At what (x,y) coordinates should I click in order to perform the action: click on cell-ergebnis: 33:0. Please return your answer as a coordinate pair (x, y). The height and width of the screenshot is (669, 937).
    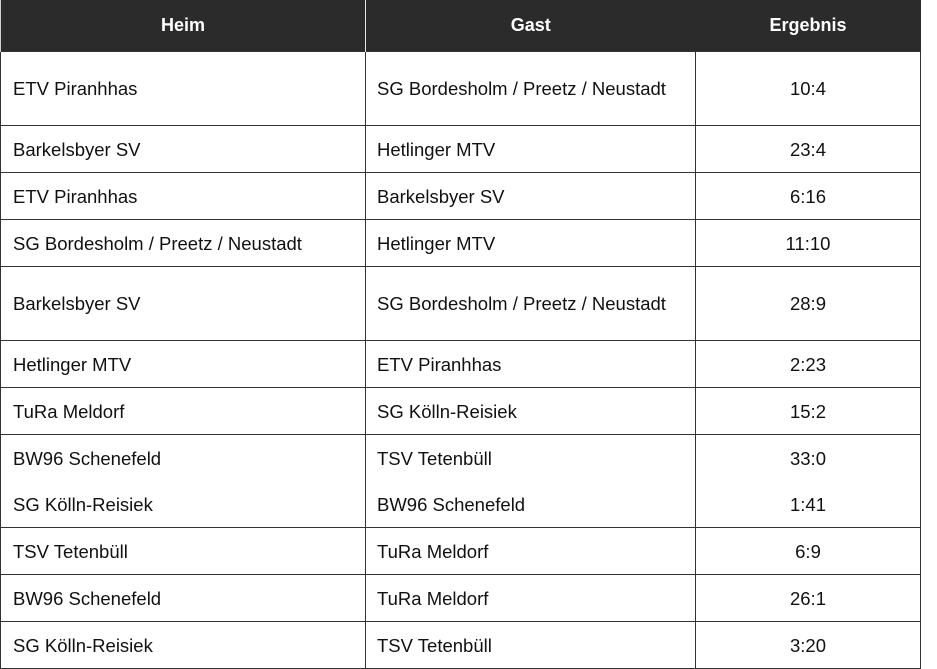
    Looking at the image, I should click on (808, 457).